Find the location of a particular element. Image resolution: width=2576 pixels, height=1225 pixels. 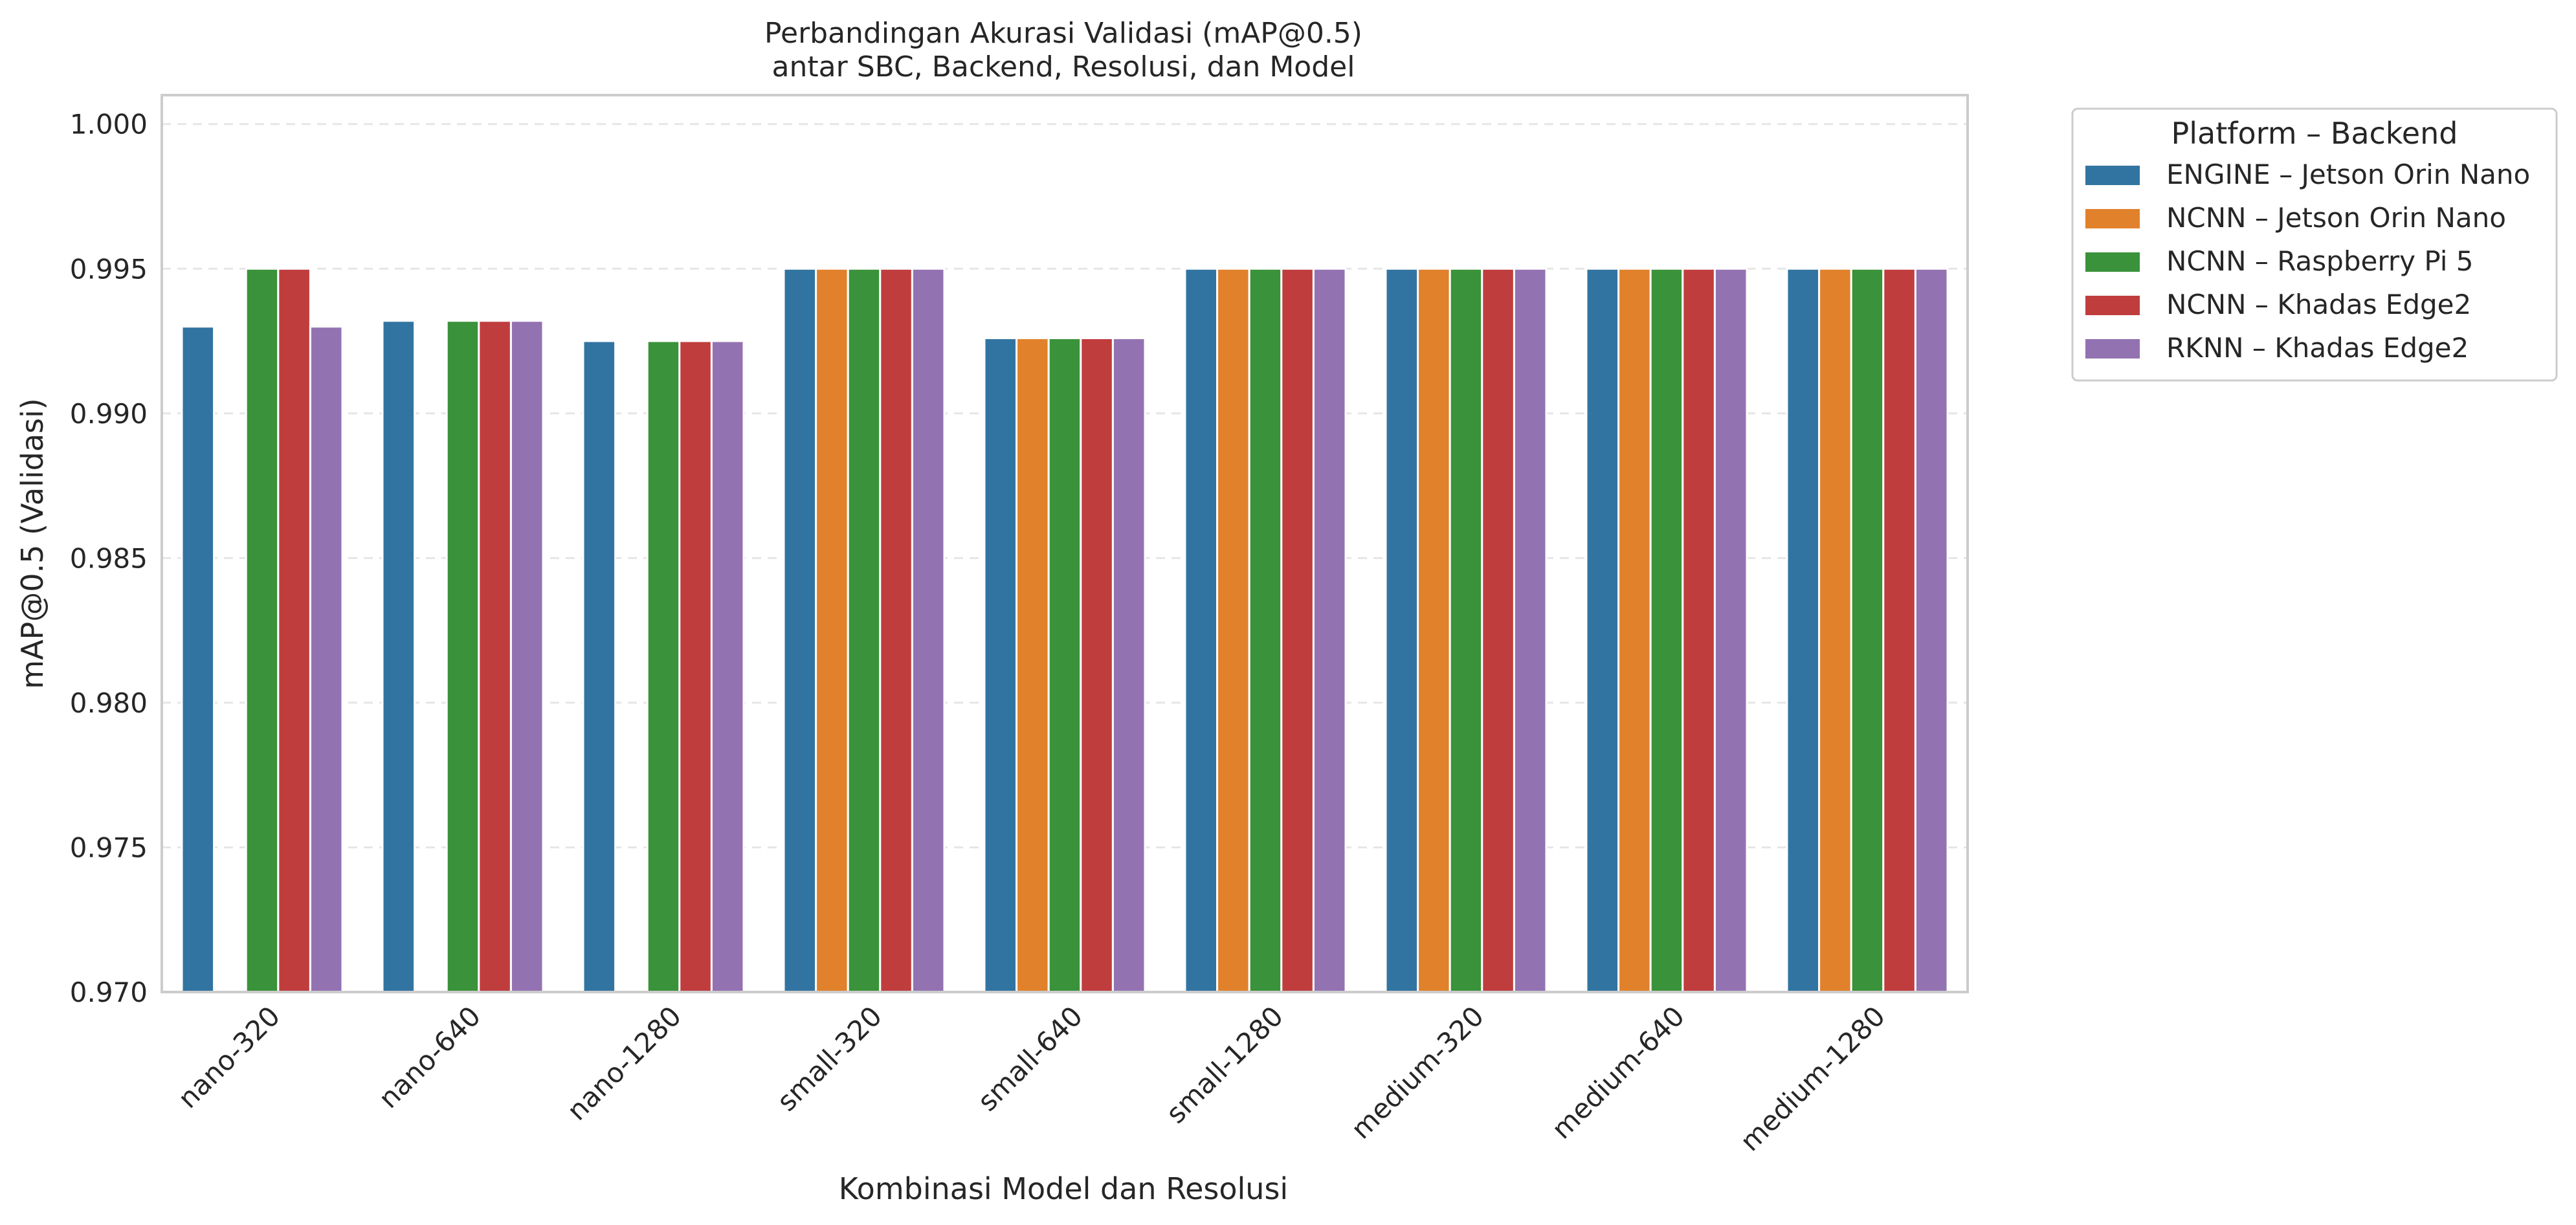

x-tick-label: nano-1280 is located at coordinates (624, 1063).